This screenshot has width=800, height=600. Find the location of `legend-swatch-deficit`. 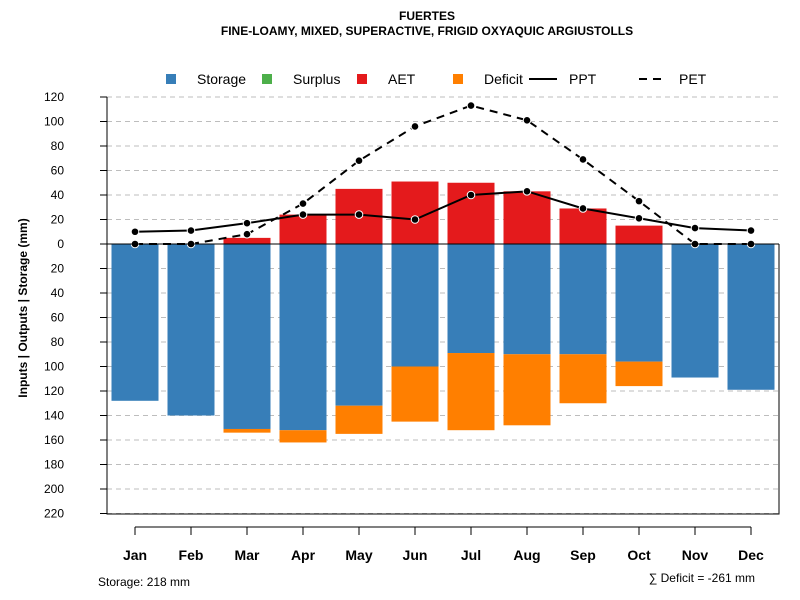

legend-swatch-deficit is located at coordinates (458, 79).